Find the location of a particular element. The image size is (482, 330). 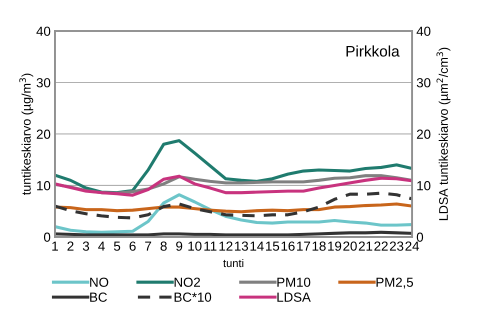

x-axis-title: tunti is located at coordinates (233, 263).